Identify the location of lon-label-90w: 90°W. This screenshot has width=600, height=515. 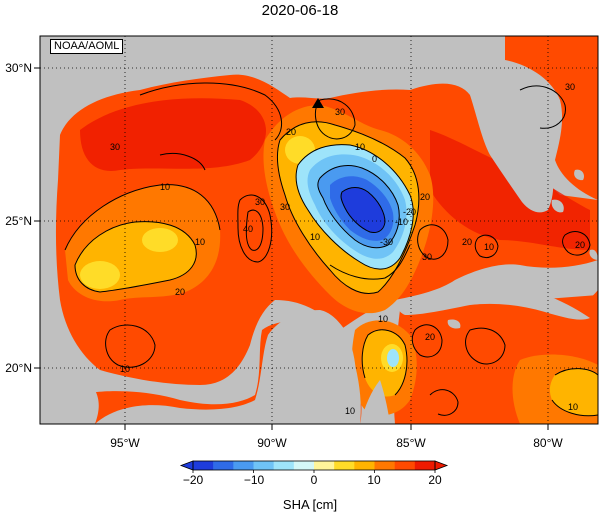
(272, 443).